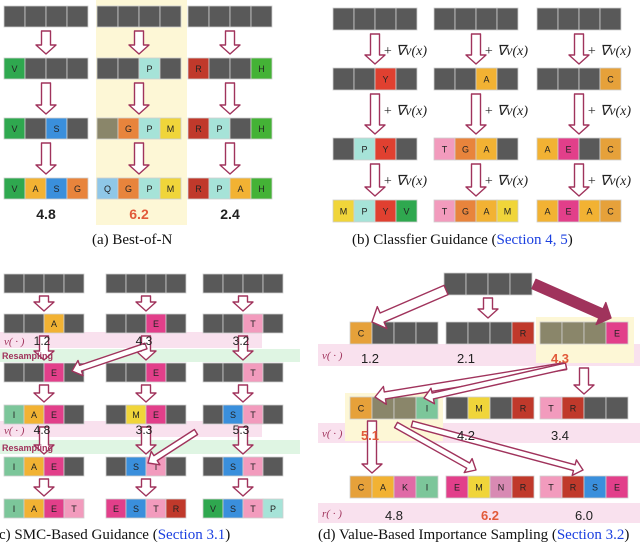 This screenshot has width=640, height=544. I want to click on sequence-a: V, so click(46, 68).